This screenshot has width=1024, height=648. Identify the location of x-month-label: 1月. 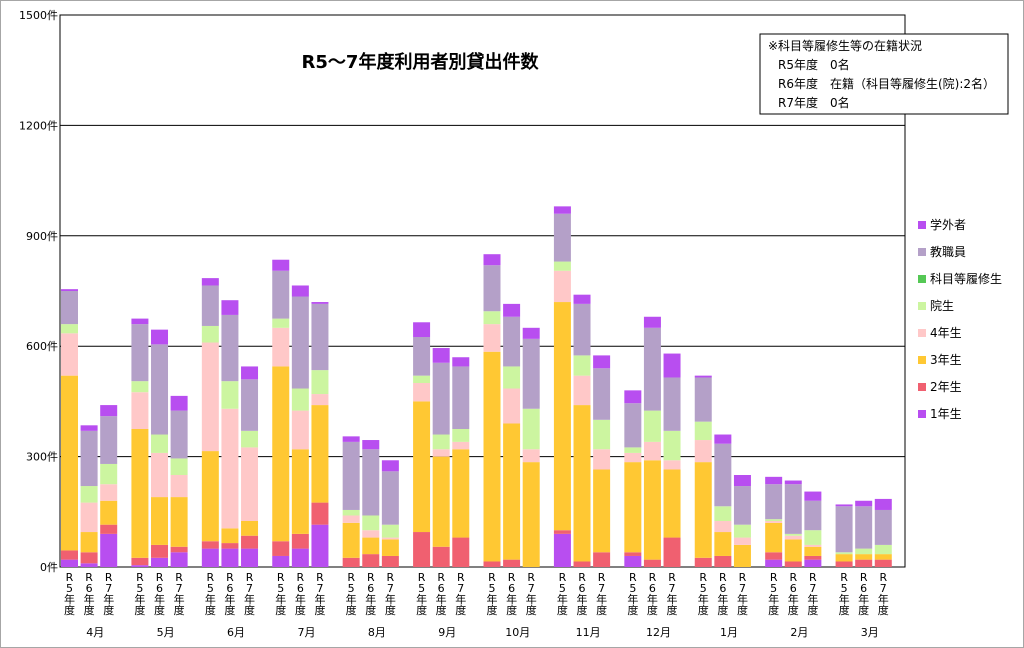
(729, 632).